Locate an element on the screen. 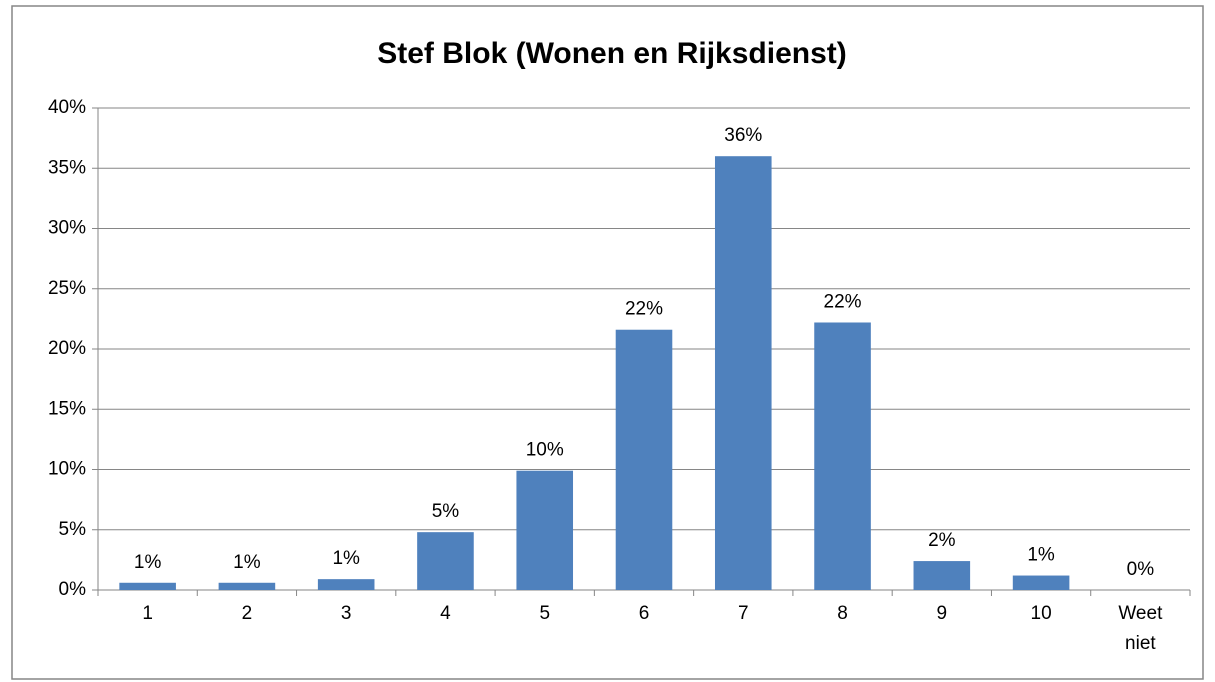  x-tick-label: 8 is located at coordinates (842, 613).